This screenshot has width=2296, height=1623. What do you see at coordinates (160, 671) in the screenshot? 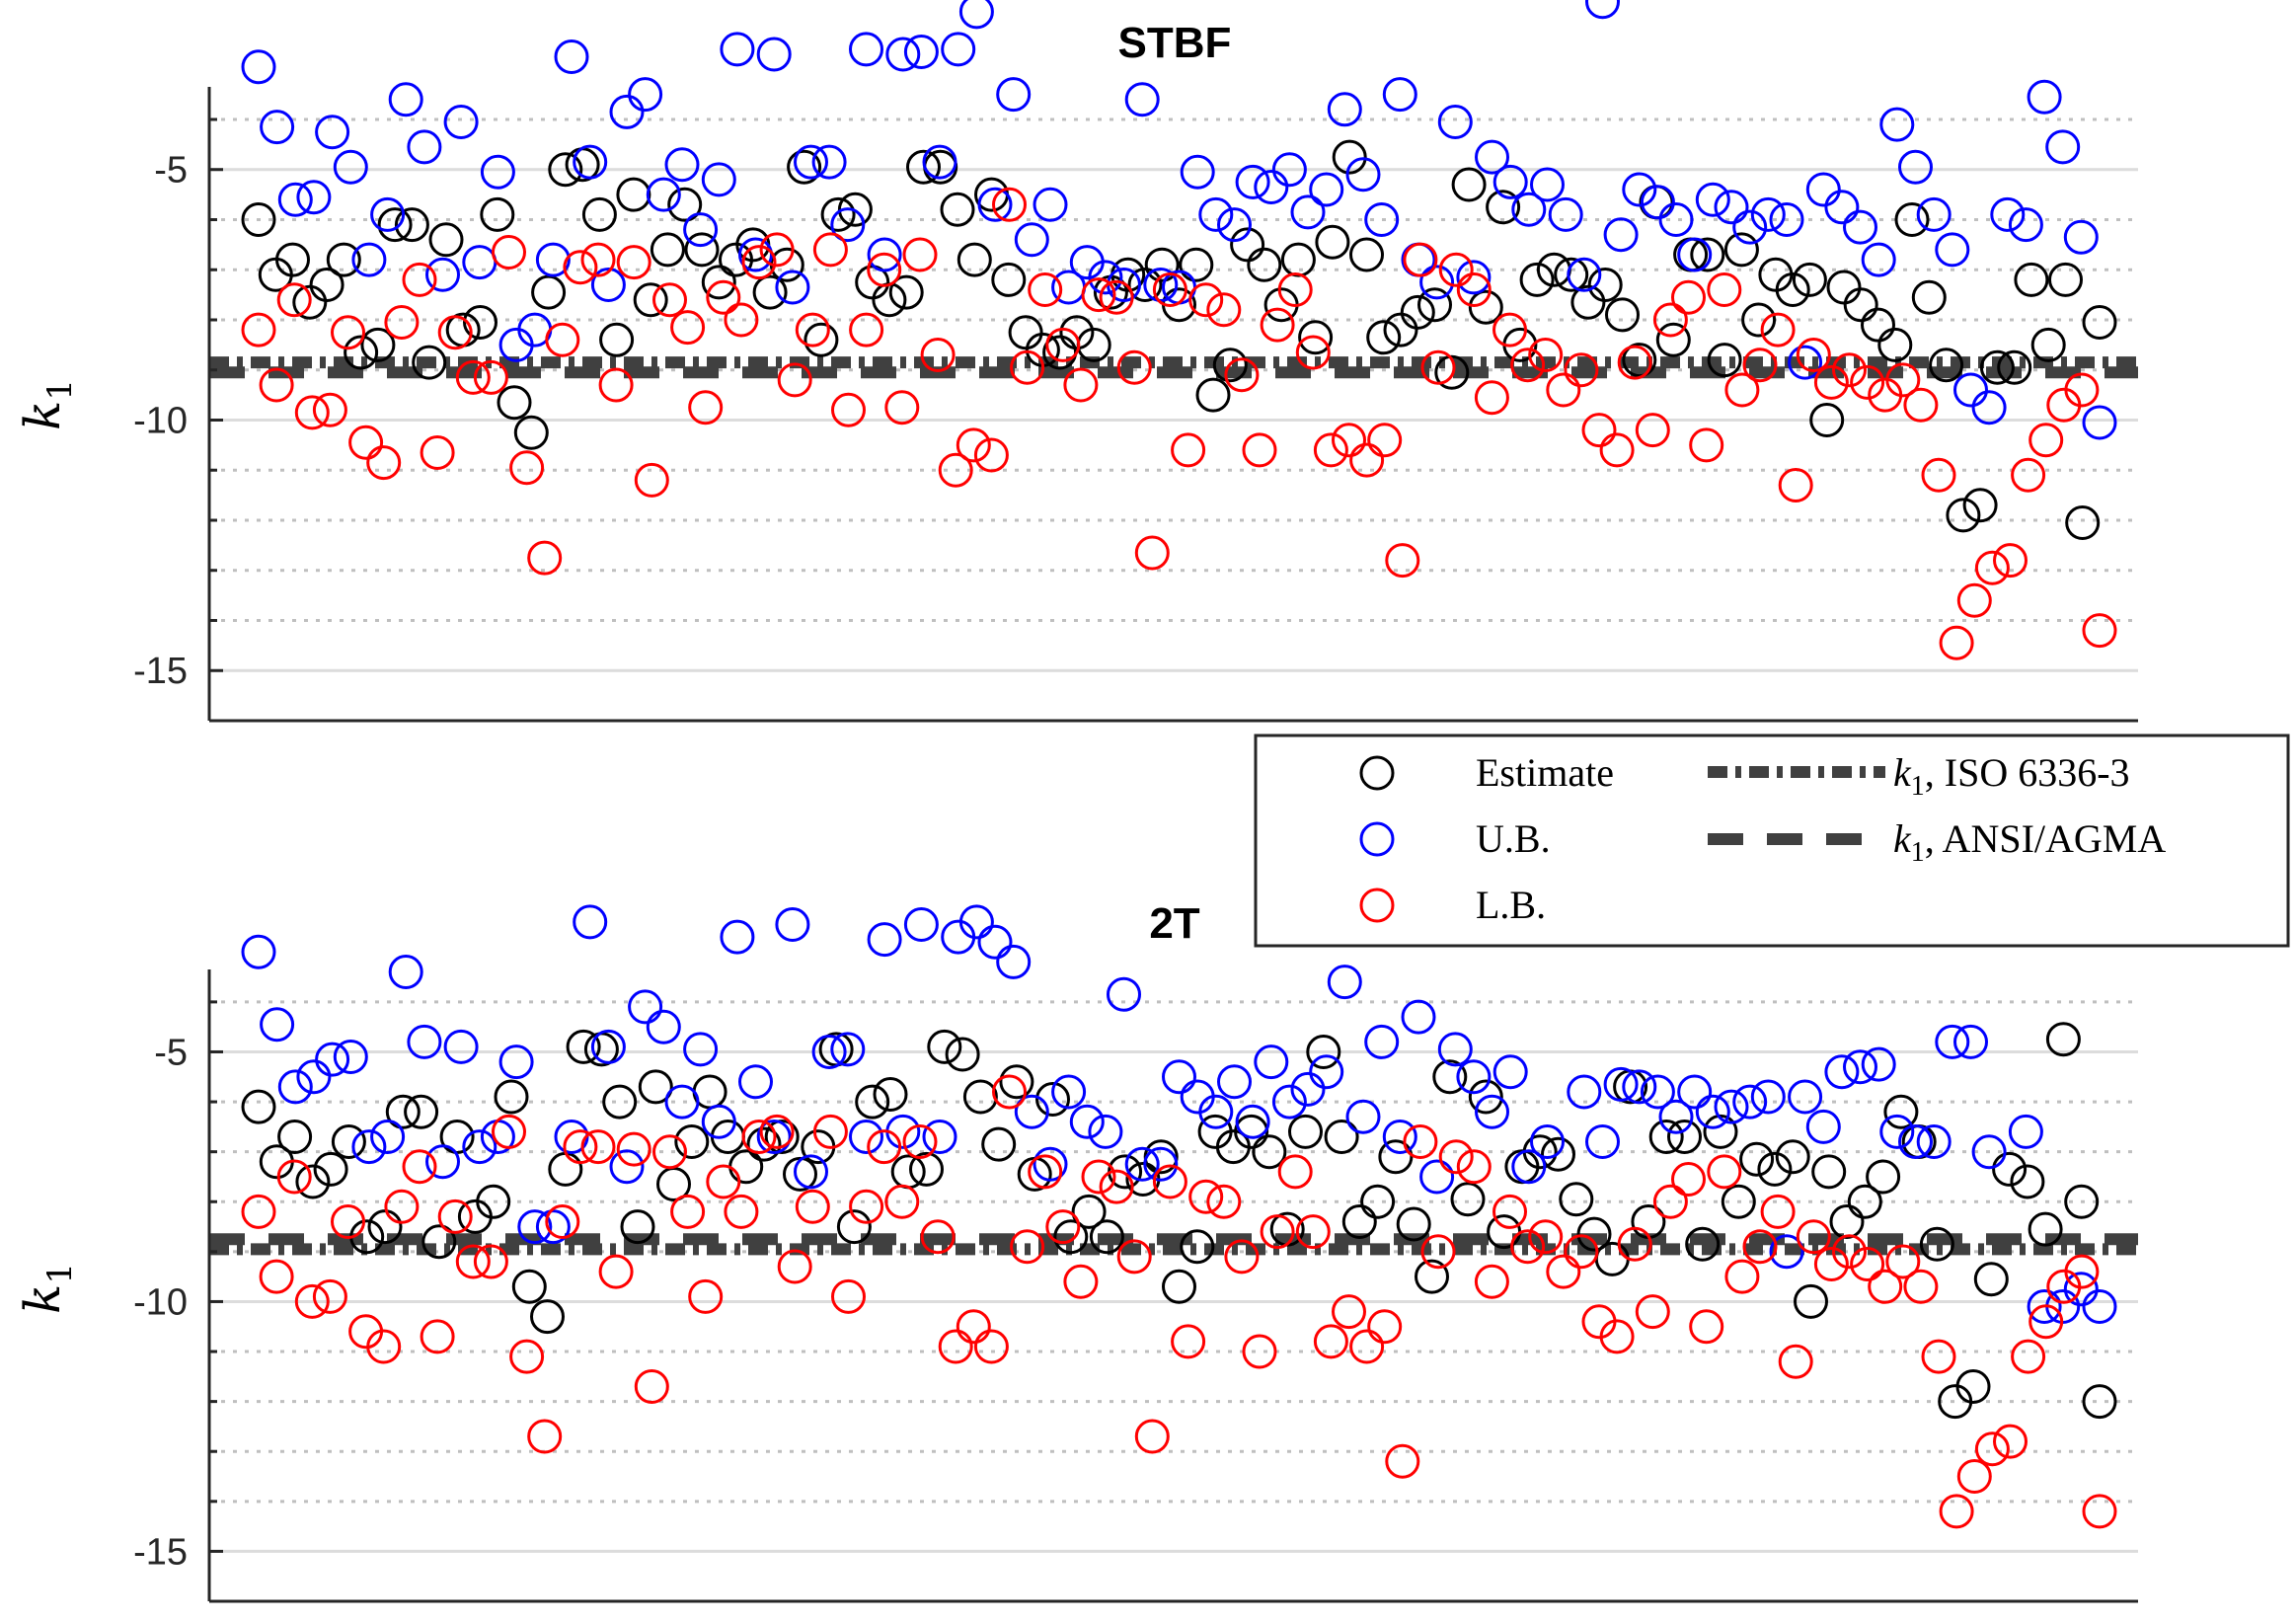
I see `y-tick-label: -15` at bounding box center [160, 671].